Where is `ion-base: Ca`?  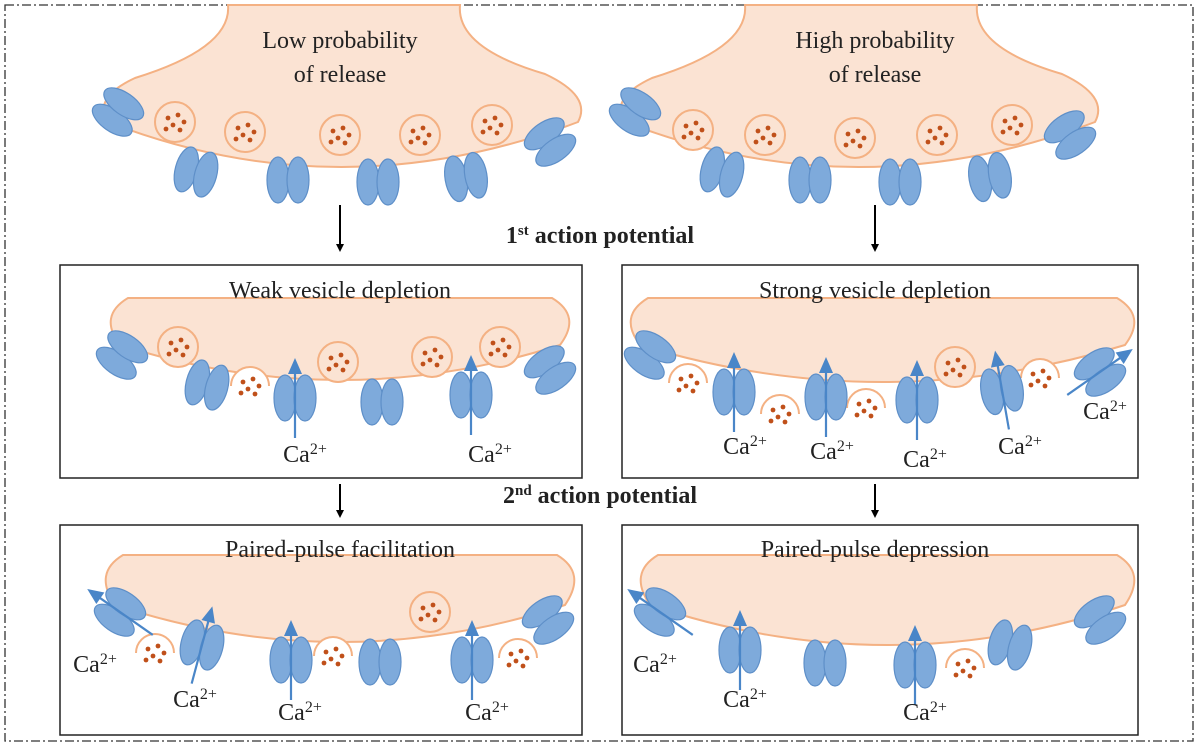 ion-base: Ca is located at coordinates (736, 447).